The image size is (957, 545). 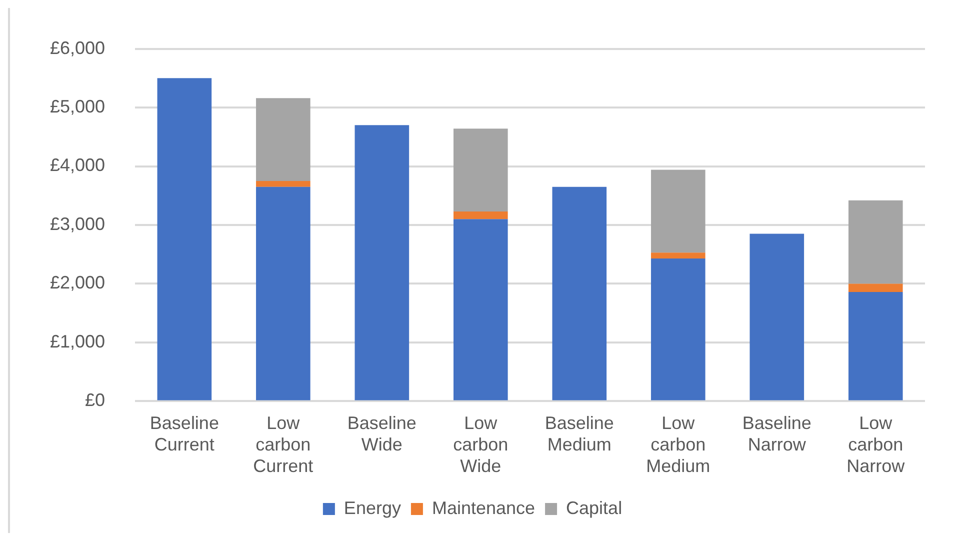 What do you see at coordinates (78, 165) in the screenshot?
I see `y-tick-label: £4,000` at bounding box center [78, 165].